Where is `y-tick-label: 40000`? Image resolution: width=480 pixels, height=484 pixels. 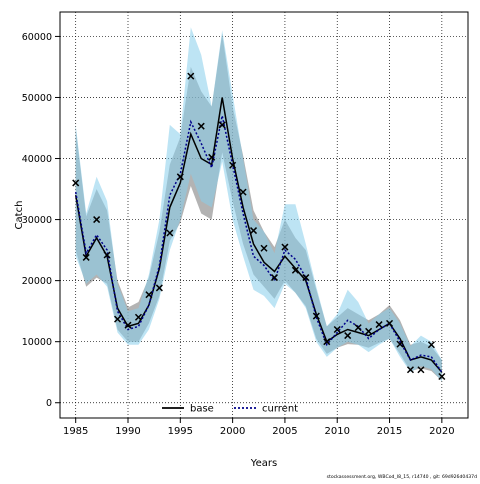
y-tick-label: 40000 is located at coordinates (37, 159).